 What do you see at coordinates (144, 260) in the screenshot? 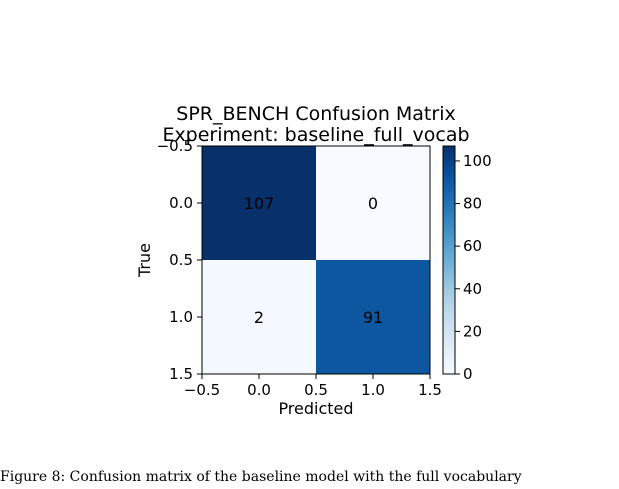
I see `y-axis-label: True` at bounding box center [144, 260].